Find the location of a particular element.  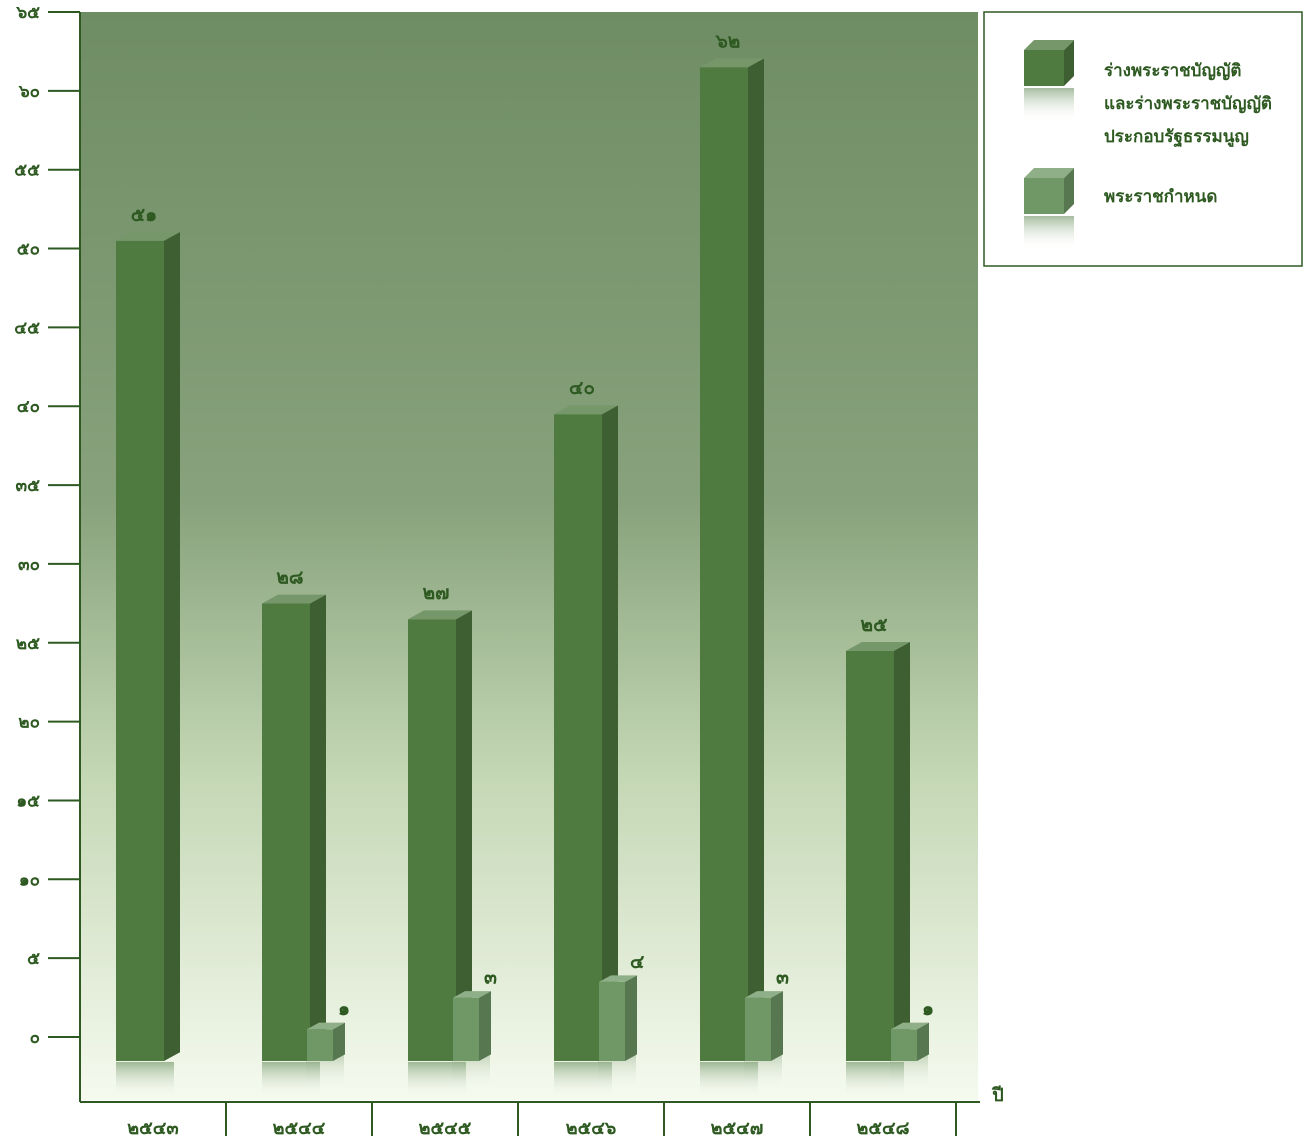

y-tick-label: ๑๐ is located at coordinates (29, 880).